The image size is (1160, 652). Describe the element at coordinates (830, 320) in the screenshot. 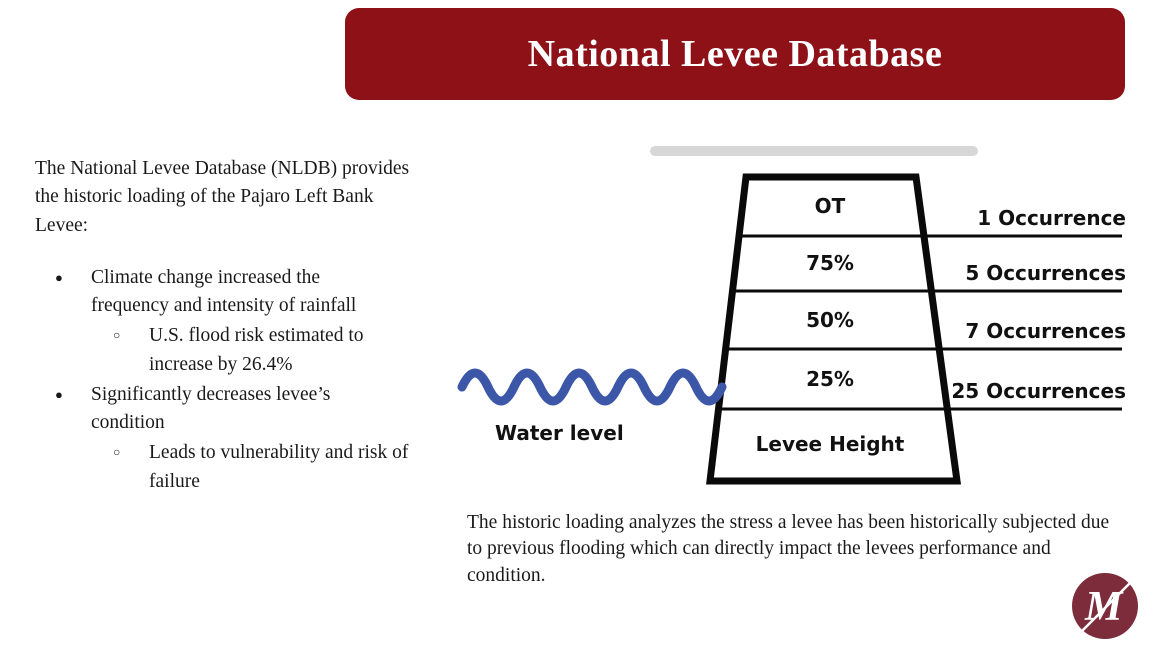

I see `levee-section-label: 50%` at that location.